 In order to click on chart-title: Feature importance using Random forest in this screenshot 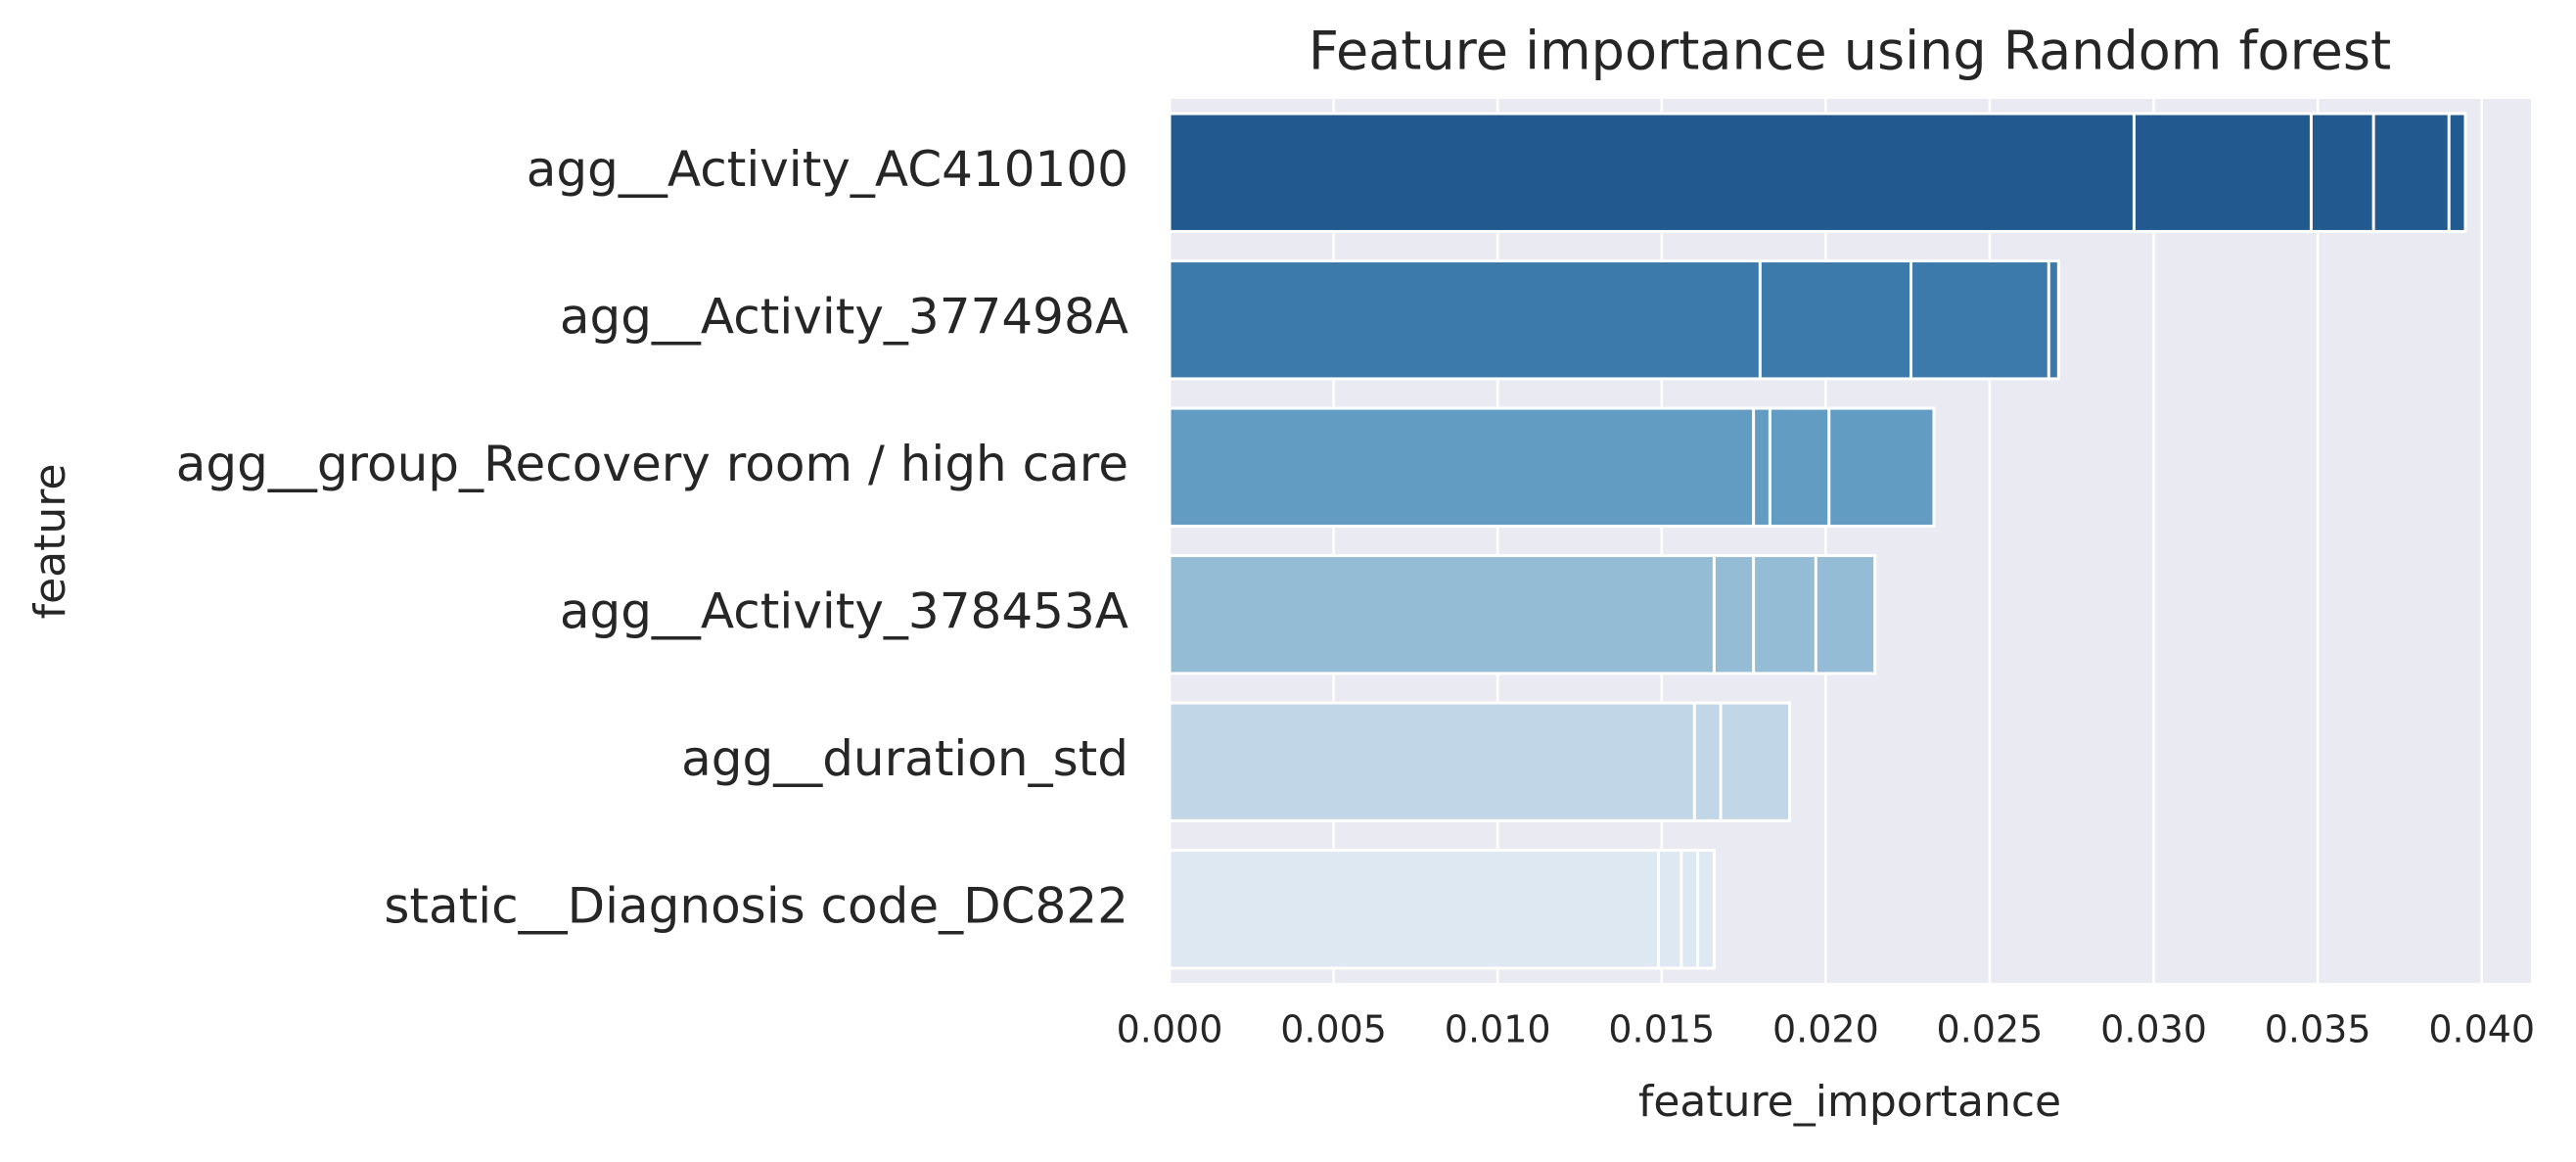, I will do `click(1850, 51)`.